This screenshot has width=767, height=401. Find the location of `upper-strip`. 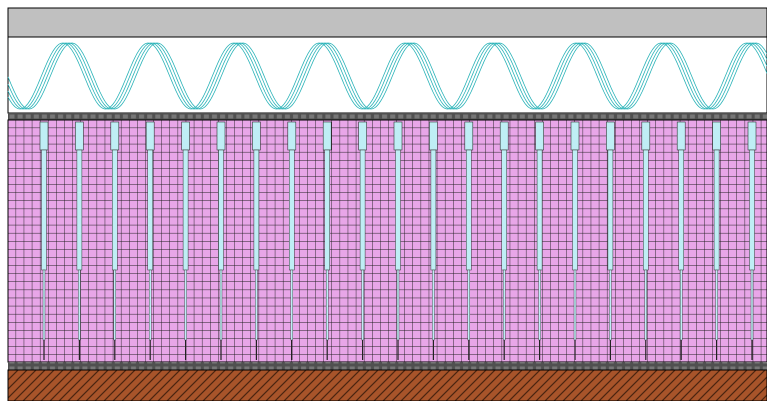

upper-strip is located at coordinates (387, 116).